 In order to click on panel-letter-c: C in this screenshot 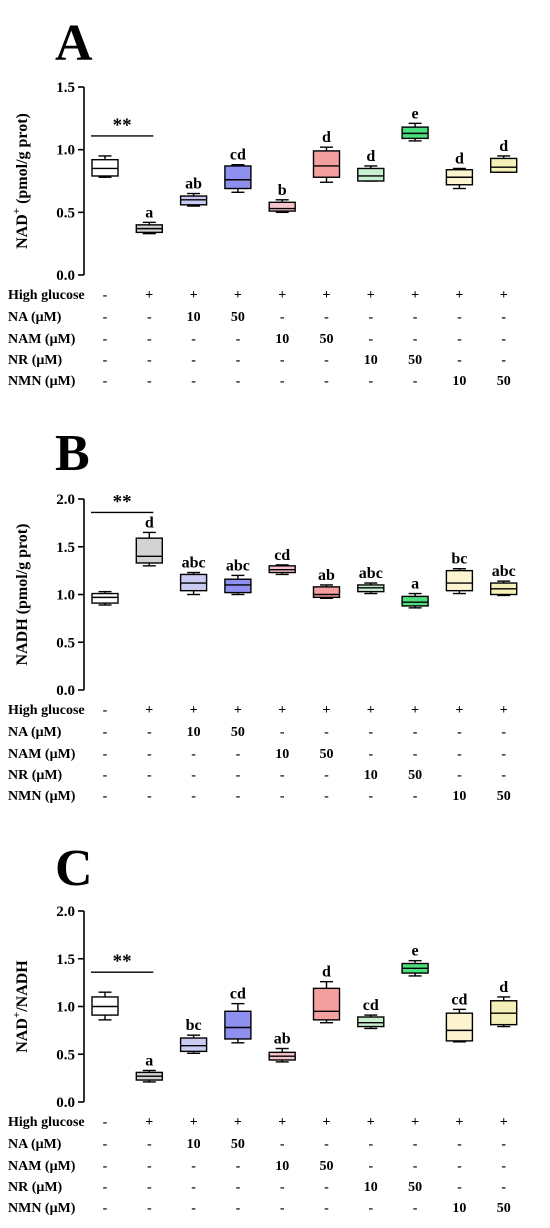, I will do `click(74, 868)`.